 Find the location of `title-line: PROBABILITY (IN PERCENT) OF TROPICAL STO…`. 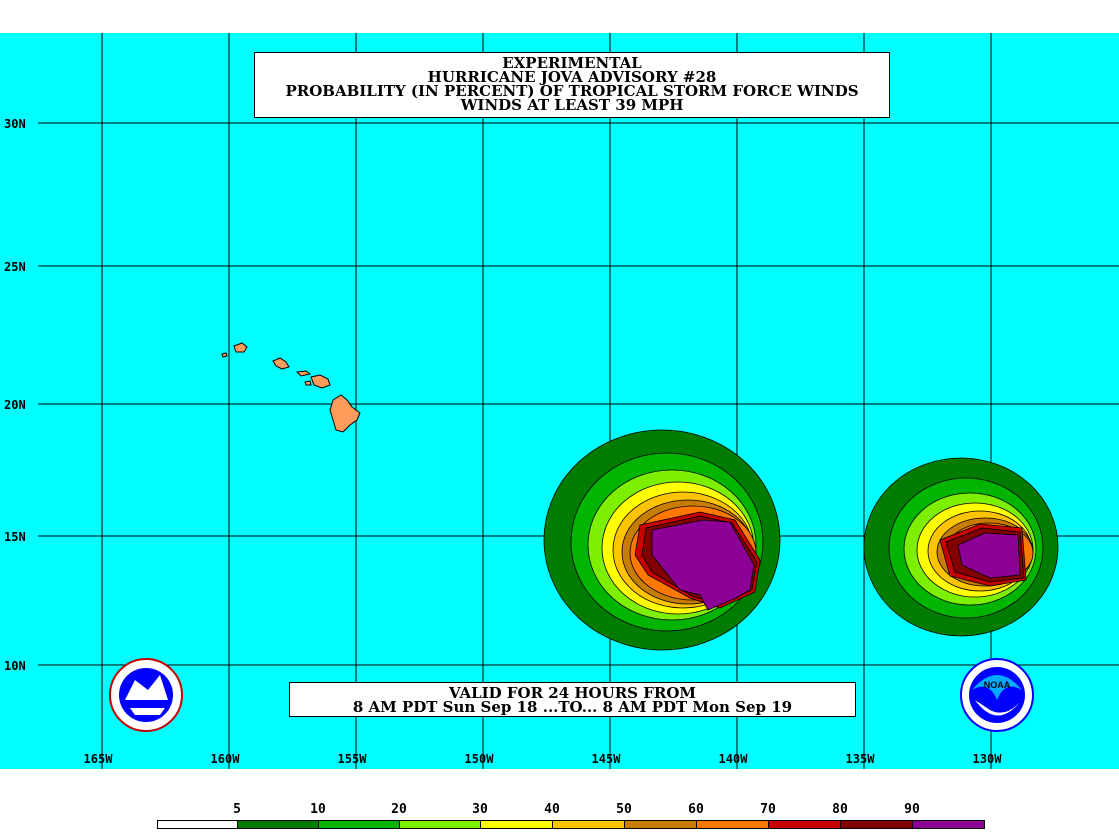

title-line: PROBABILITY (IN PERCENT) OF TROPICAL STO… is located at coordinates (572, 91).